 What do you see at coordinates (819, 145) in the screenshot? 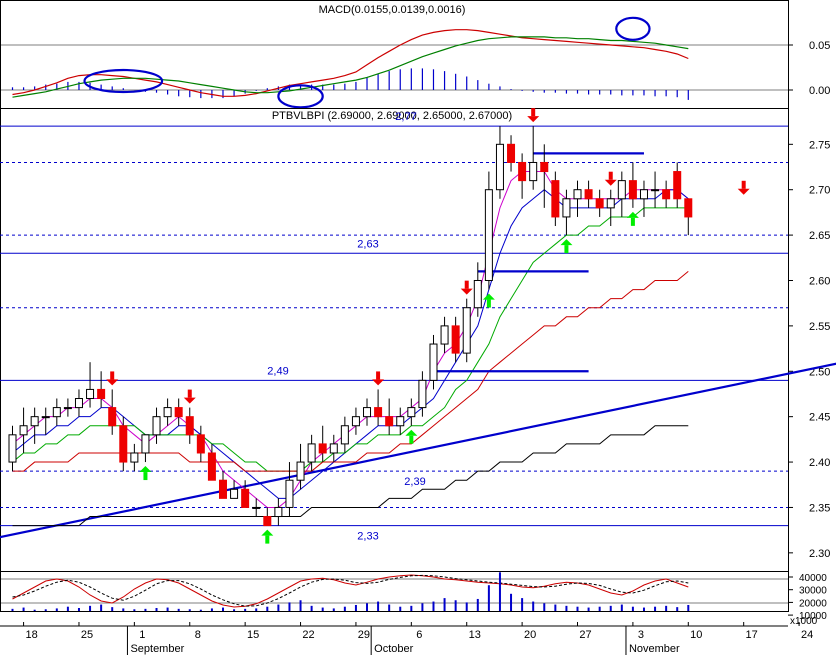
I see `price-tick-label: 2.75` at bounding box center [819, 145].